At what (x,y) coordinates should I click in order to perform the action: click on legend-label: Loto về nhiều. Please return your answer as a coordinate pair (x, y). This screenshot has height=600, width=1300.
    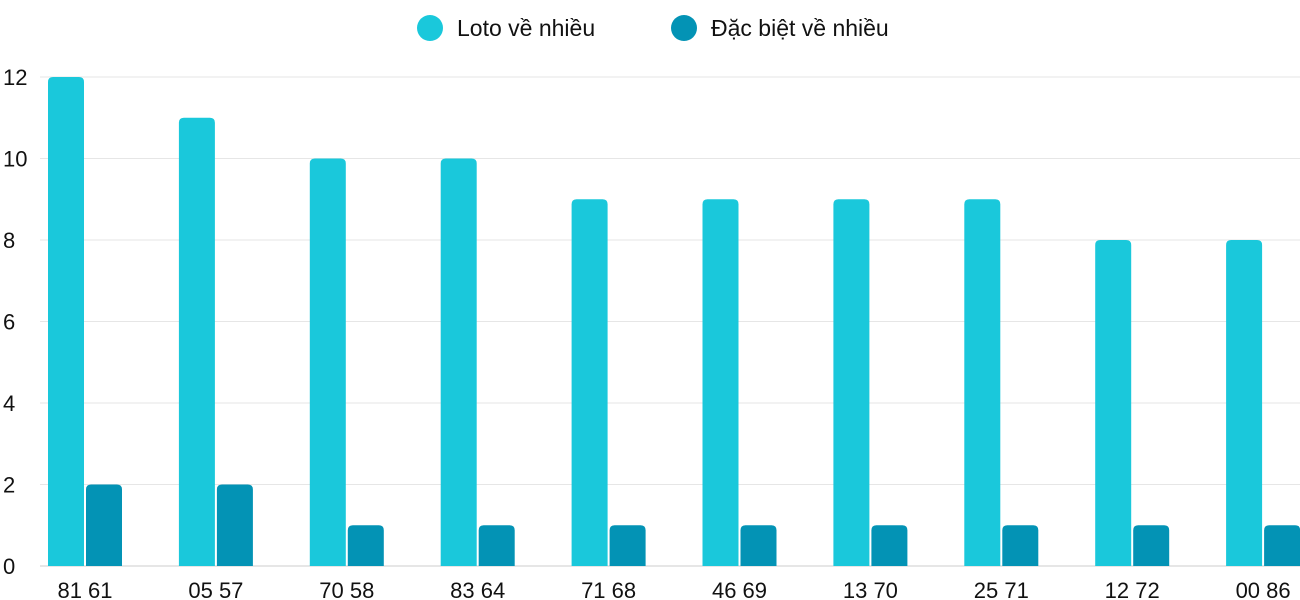
    Looking at the image, I should click on (526, 28).